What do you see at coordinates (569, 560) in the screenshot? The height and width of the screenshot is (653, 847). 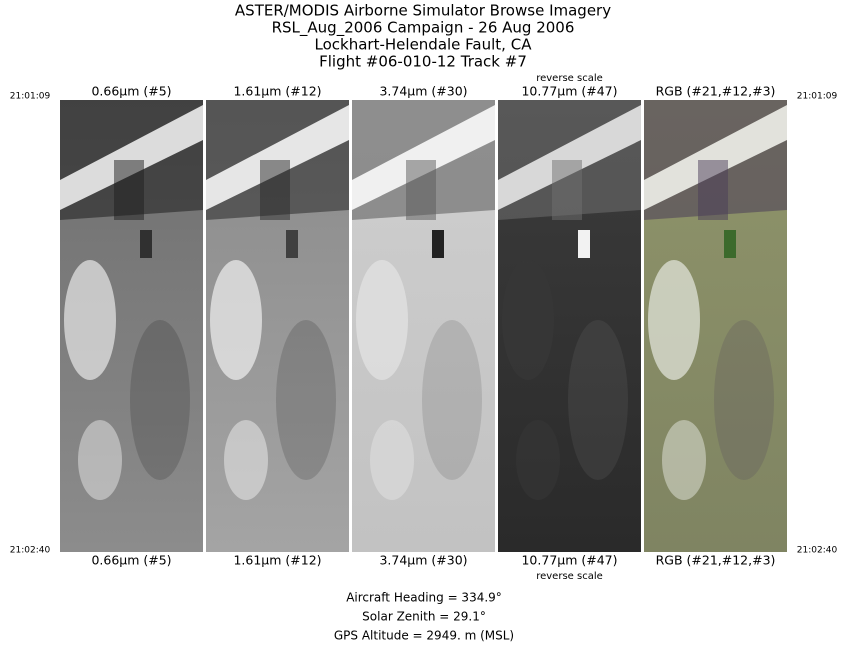 I see `panel-bottom-label: 10.77µm (#47)` at bounding box center [569, 560].